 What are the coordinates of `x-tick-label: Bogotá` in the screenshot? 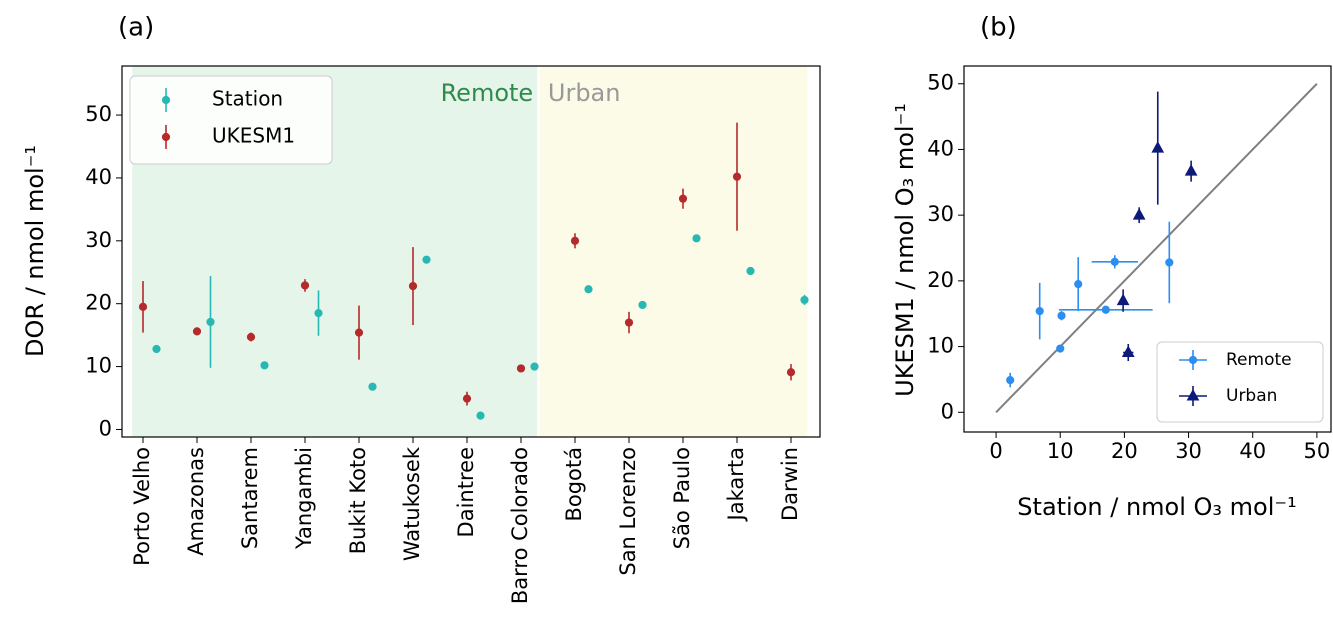 It's located at (574, 484).